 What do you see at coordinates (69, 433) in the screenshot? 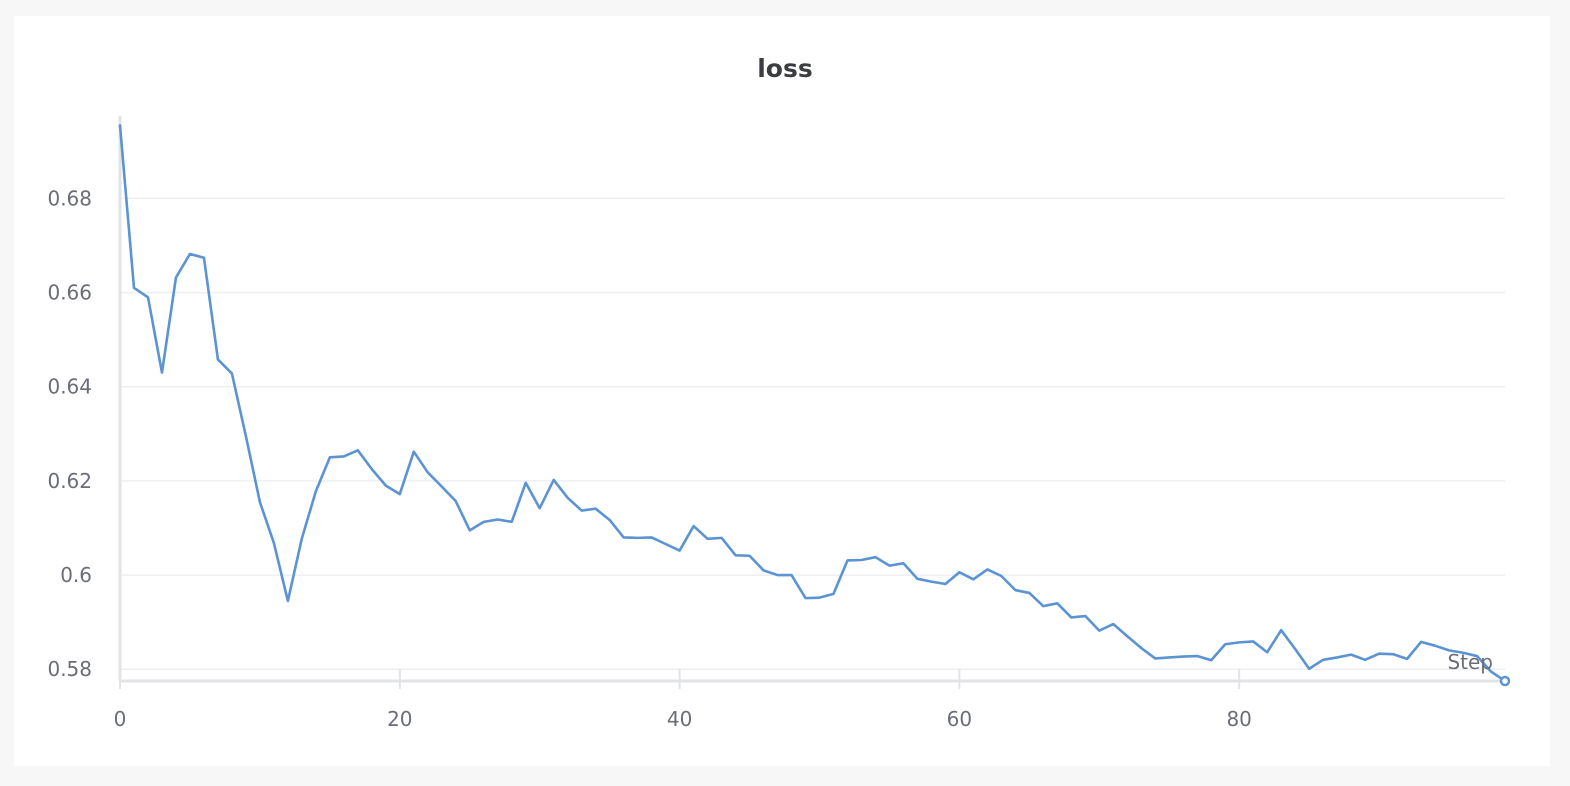
I see `y-tick-labels: 0.58 0.6 0.62 0.64 0.66 0.68` at bounding box center [69, 433].